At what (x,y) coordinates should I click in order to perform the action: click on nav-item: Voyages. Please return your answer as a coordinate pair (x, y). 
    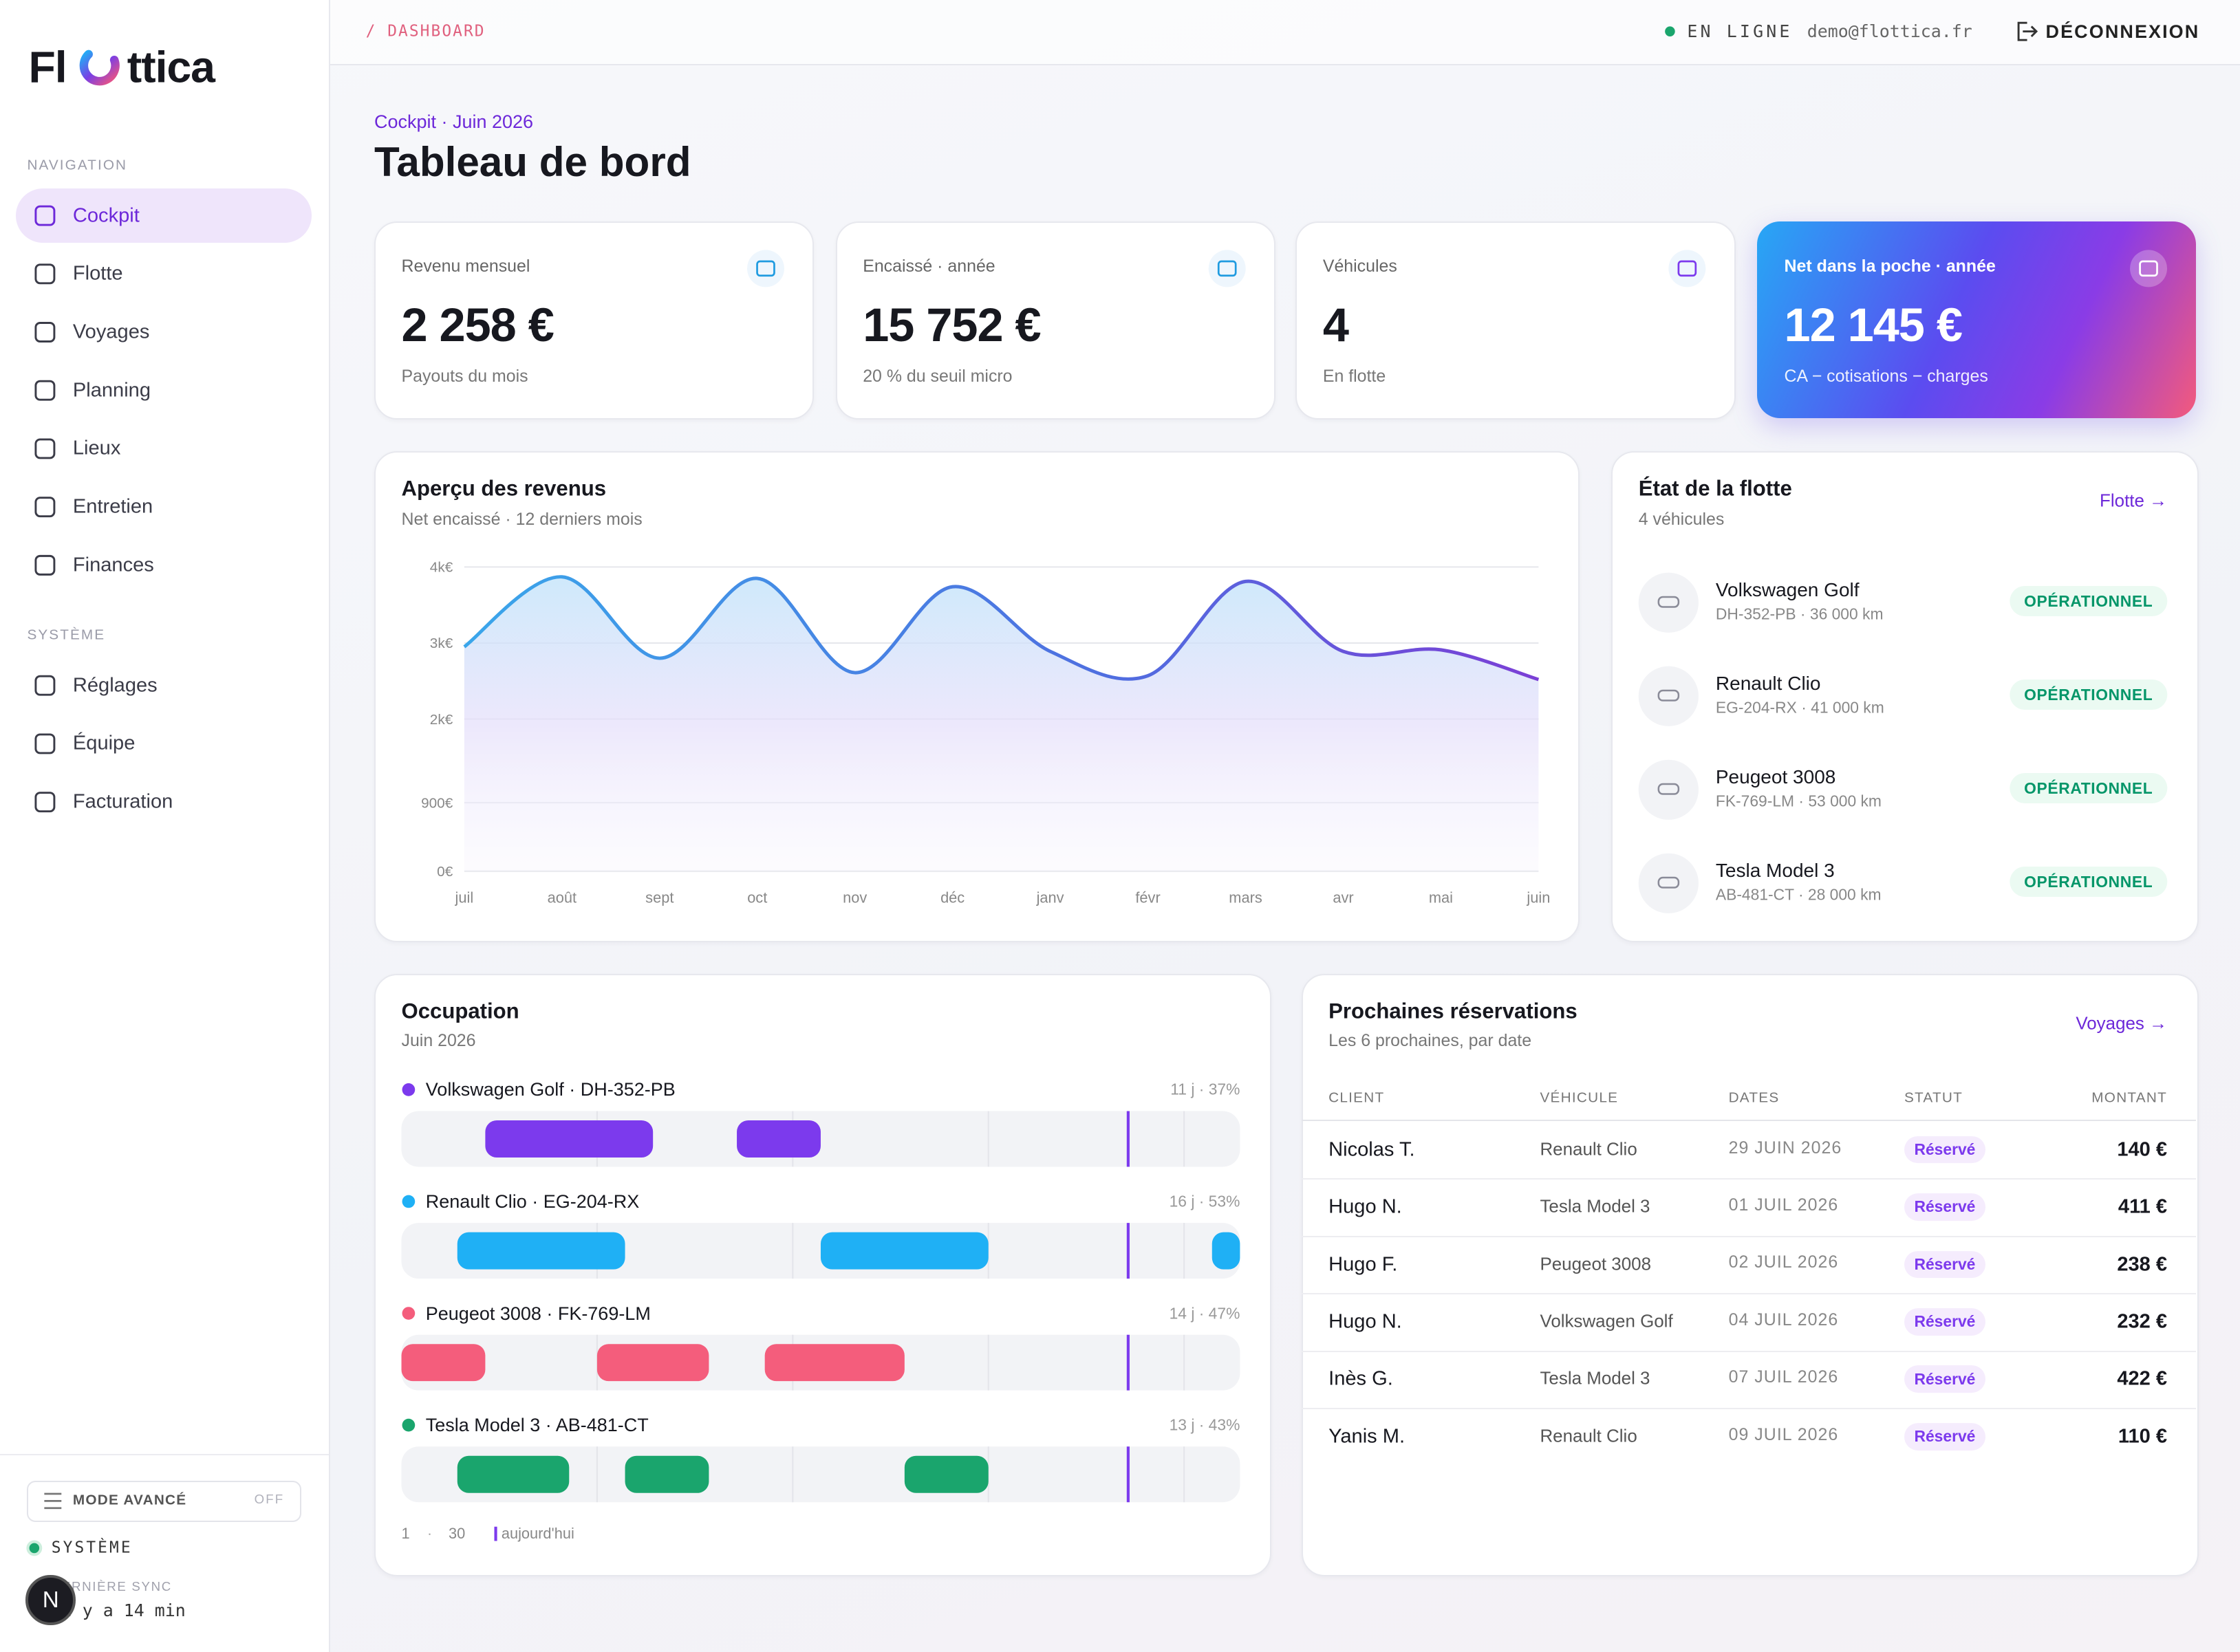
    Looking at the image, I should click on (111, 331).